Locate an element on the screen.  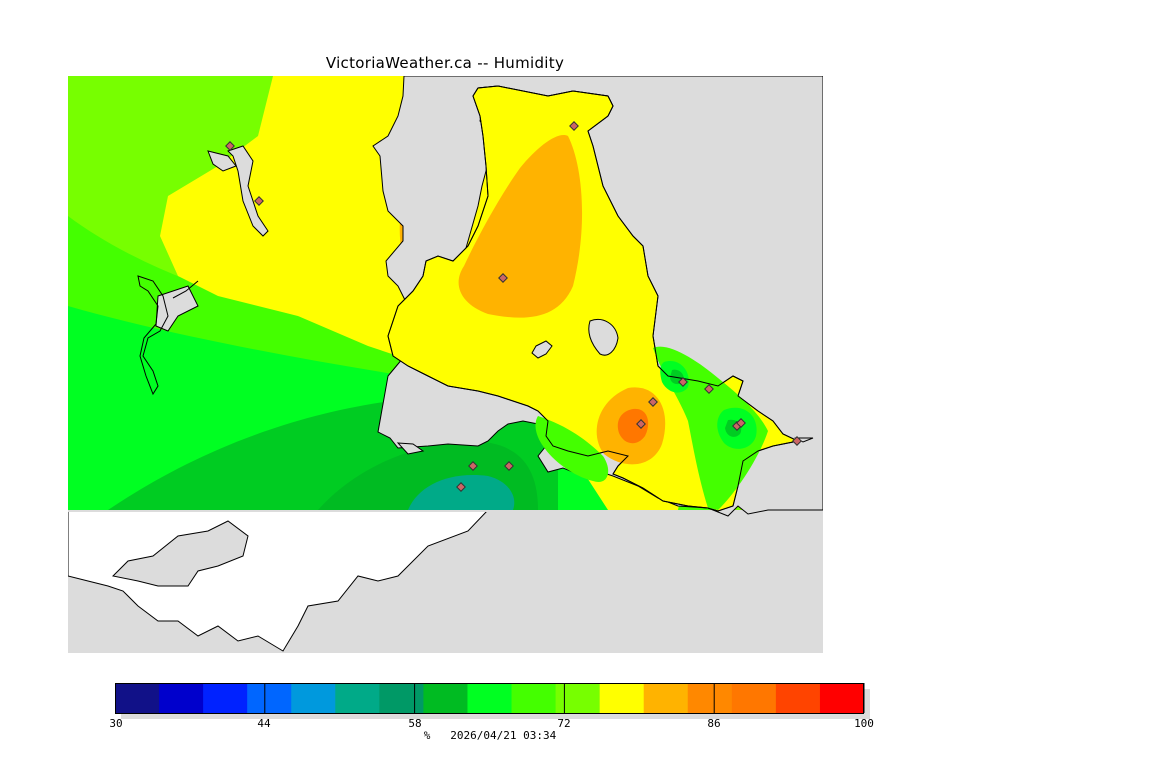
map-title: VictoriaWeather.ca -- Humidity is located at coordinates (445, 63).